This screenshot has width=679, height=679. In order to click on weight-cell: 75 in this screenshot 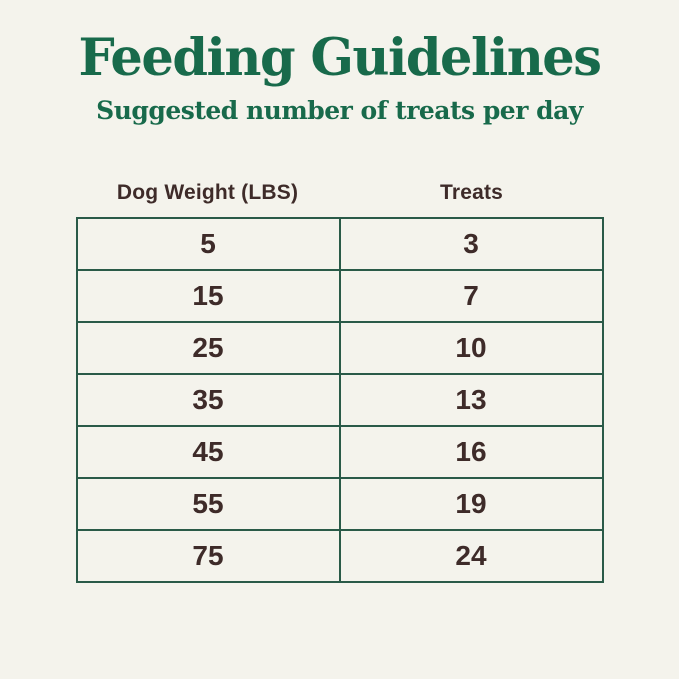, I will do `click(208, 556)`.